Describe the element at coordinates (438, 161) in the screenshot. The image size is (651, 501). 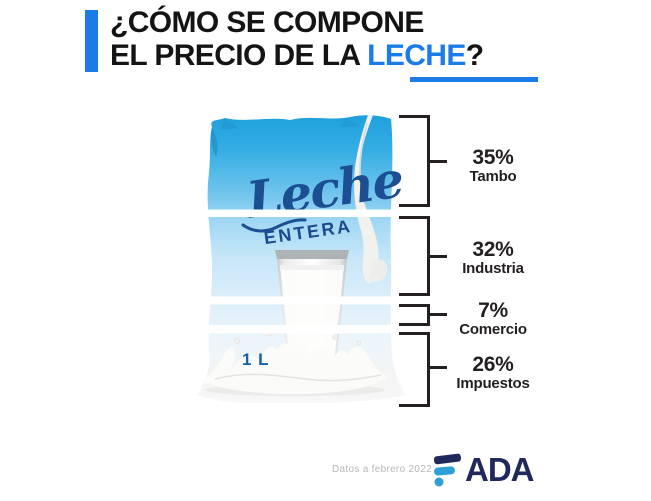
I see `bracket-tambo-tick` at that location.